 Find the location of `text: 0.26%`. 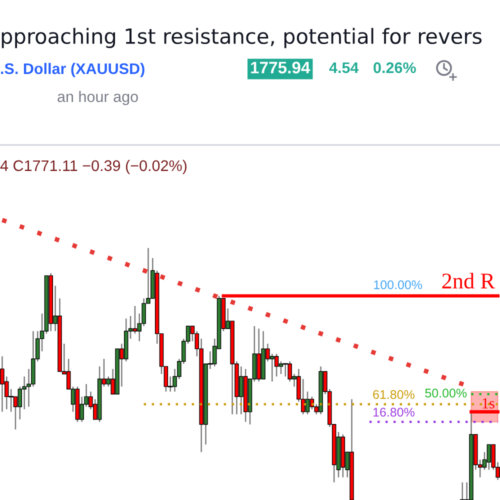

text: 0.26% is located at coordinates (395, 68).